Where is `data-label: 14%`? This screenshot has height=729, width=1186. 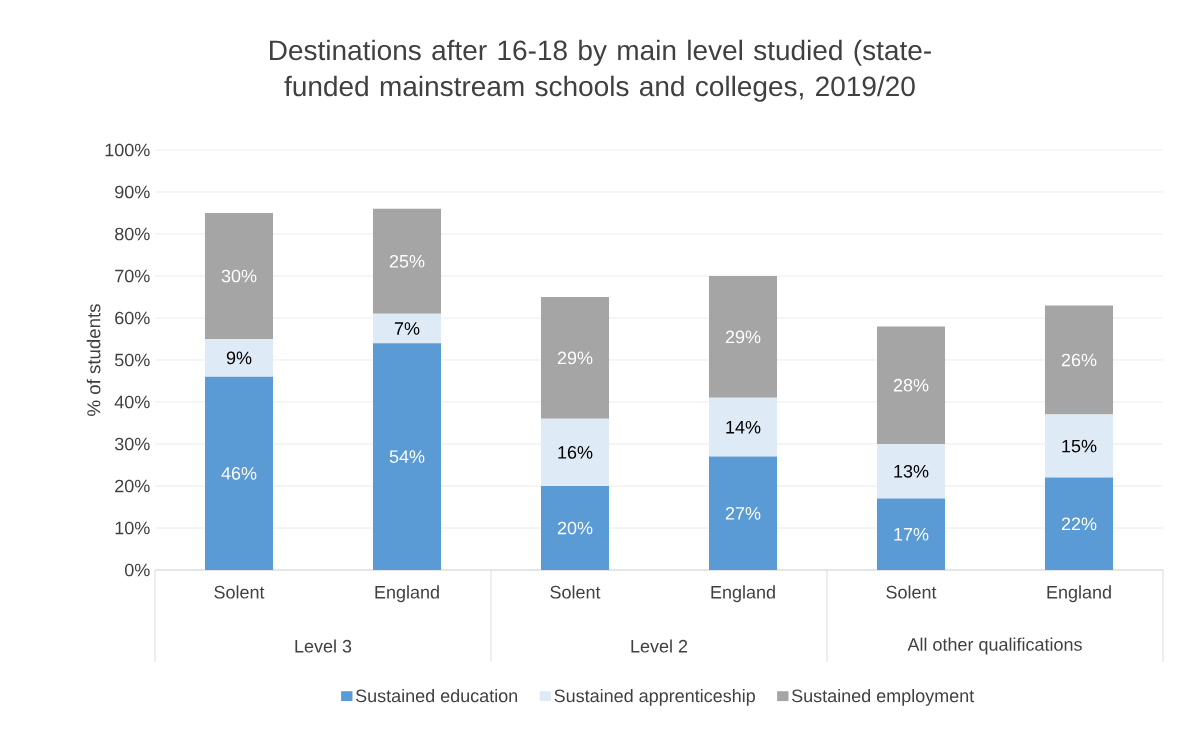 data-label: 14% is located at coordinates (743, 427).